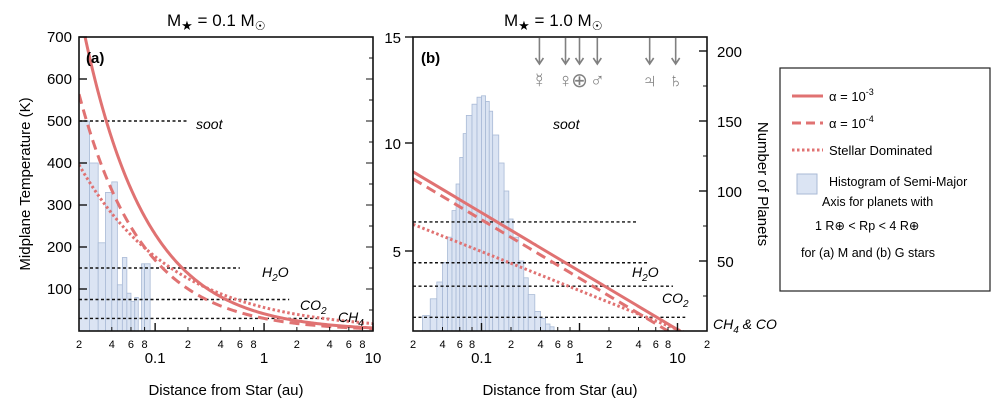 The width and height of the screenshot is (996, 411). What do you see at coordinates (762, 184) in the screenshot?
I see `panel-b-ylabel-right: Number of Planets` at bounding box center [762, 184].